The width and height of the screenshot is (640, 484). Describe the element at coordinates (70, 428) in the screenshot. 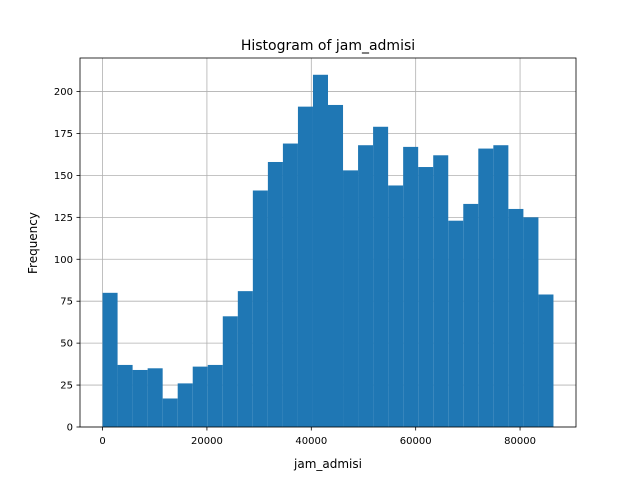

I see `y-tick-label: 0` at that location.